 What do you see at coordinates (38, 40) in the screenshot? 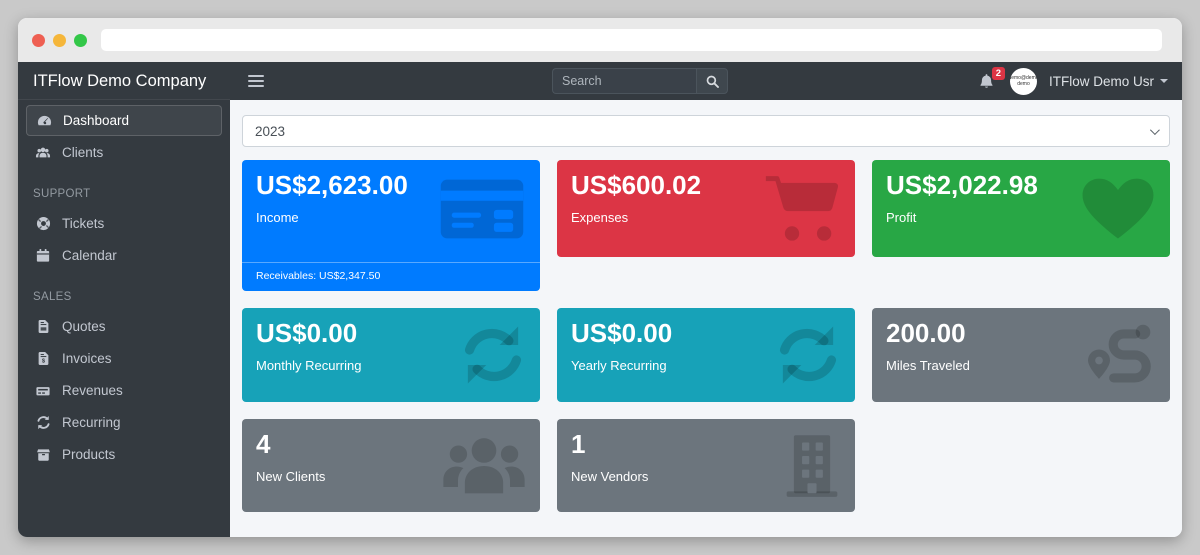
I see `close-window-button` at bounding box center [38, 40].